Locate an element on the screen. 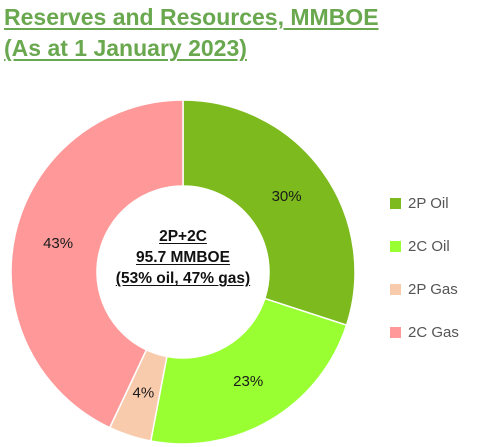 The width and height of the screenshot is (480, 447). legend-label: 2C Gas is located at coordinates (433, 332).